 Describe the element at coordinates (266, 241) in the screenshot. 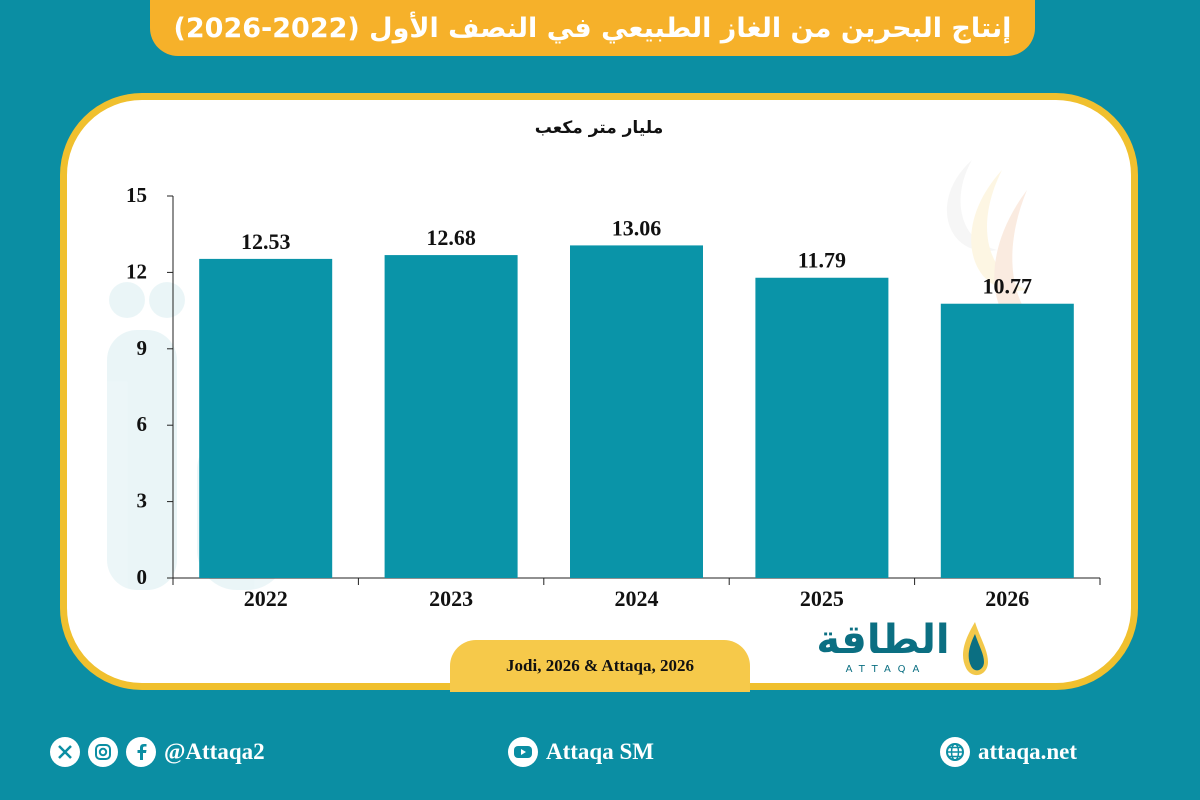

I see `bar-value-label: 12.53` at that location.